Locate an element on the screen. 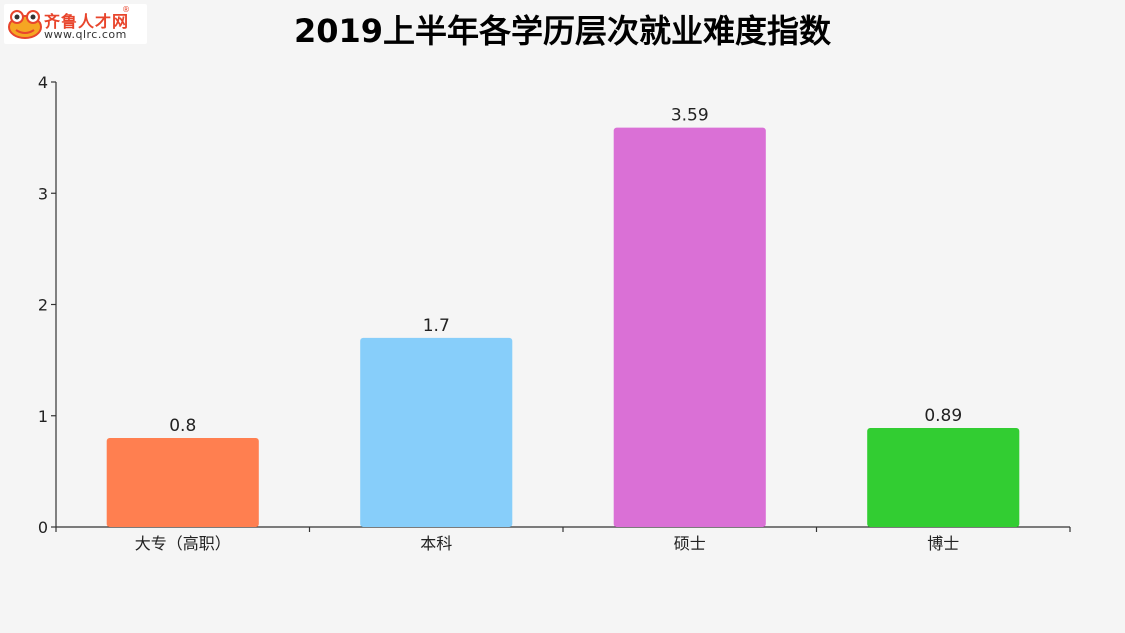 The image size is (1125, 633). chart-title: 2019上半年各学历层次就业难度指数 is located at coordinates (562, 31).